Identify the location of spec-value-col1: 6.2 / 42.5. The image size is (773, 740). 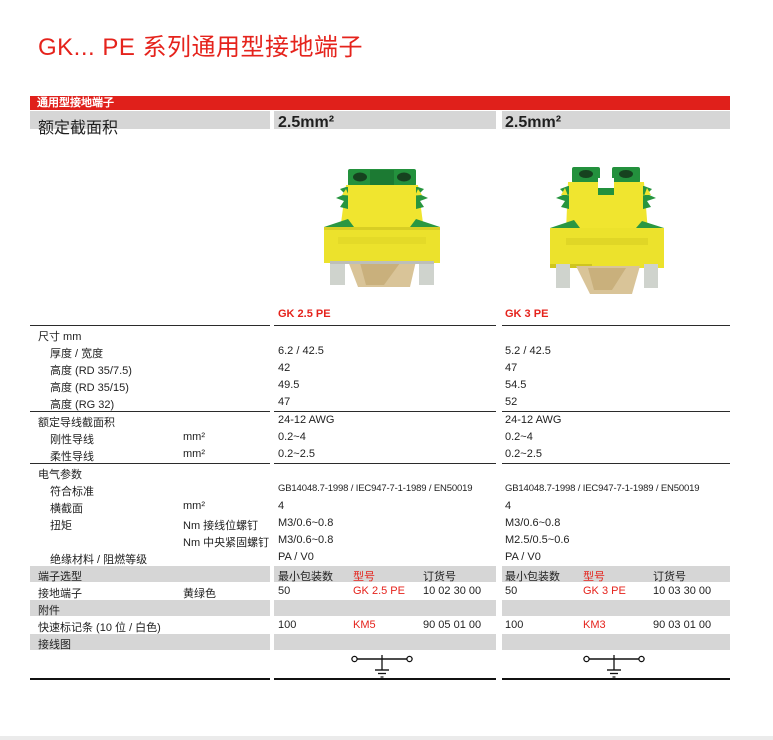
(301, 351).